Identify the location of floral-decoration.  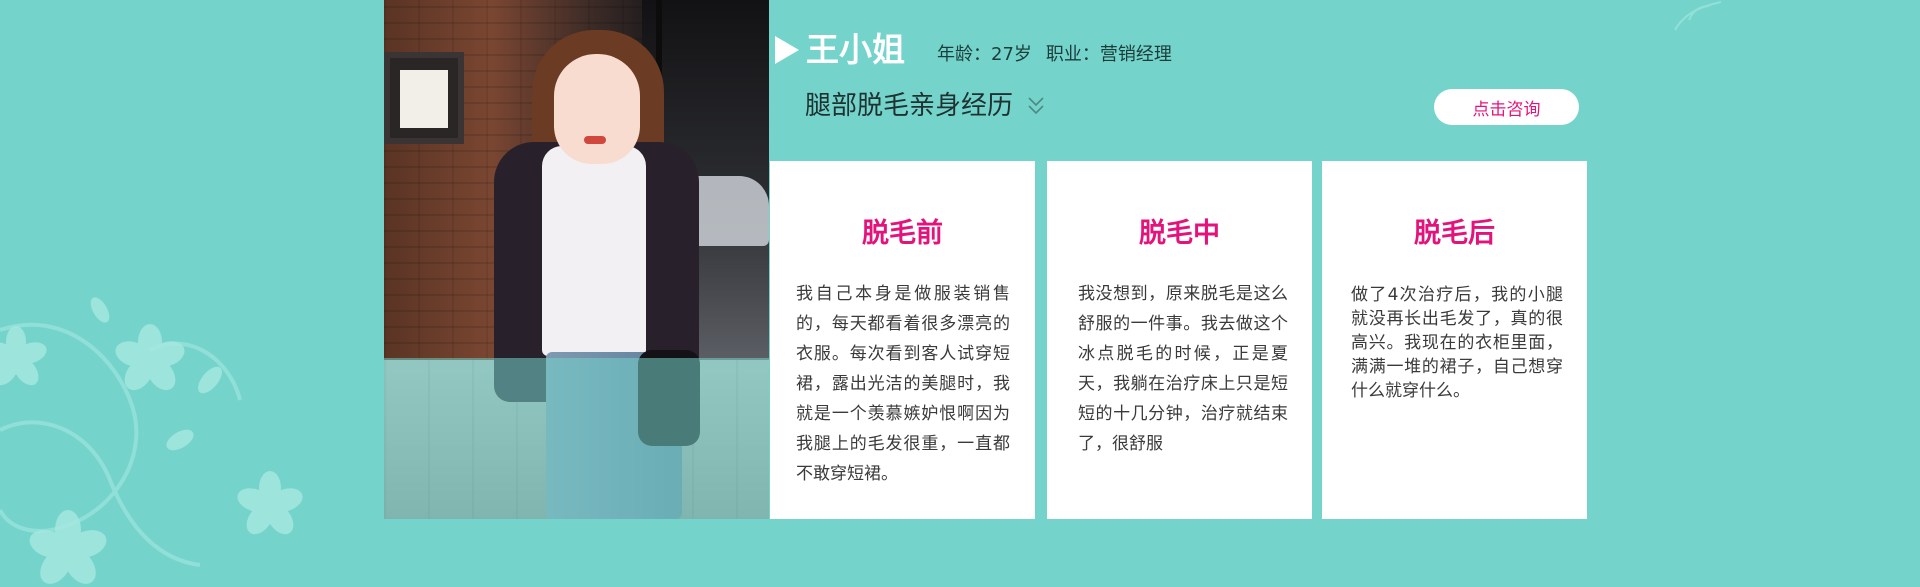
(151, 440).